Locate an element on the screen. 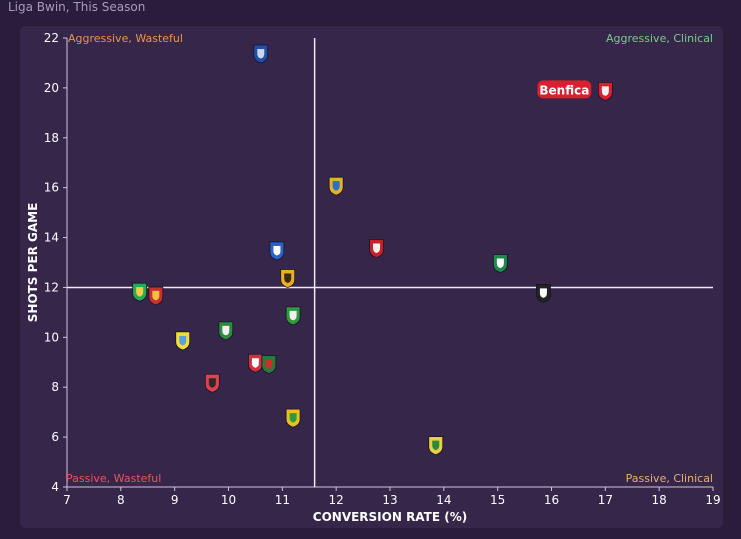 The width and height of the screenshot is (741, 539). y-axis-title: SHOTS PER GAME is located at coordinates (33, 263).